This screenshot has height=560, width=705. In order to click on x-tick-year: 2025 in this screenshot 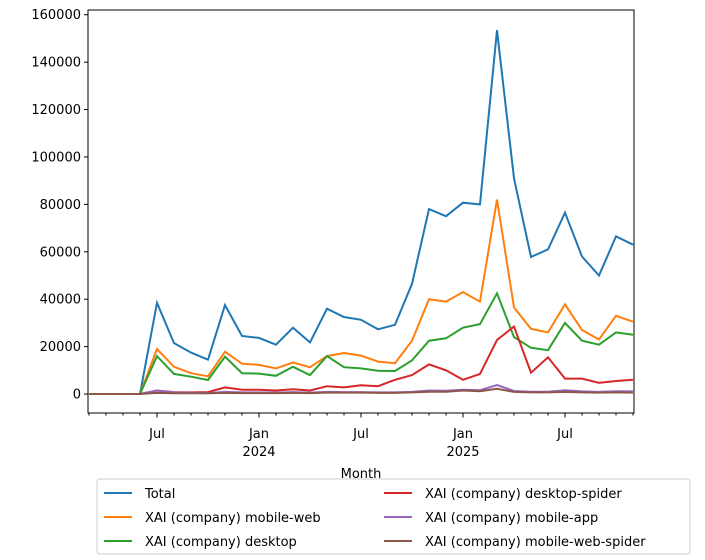, I will do `click(462, 452)`.